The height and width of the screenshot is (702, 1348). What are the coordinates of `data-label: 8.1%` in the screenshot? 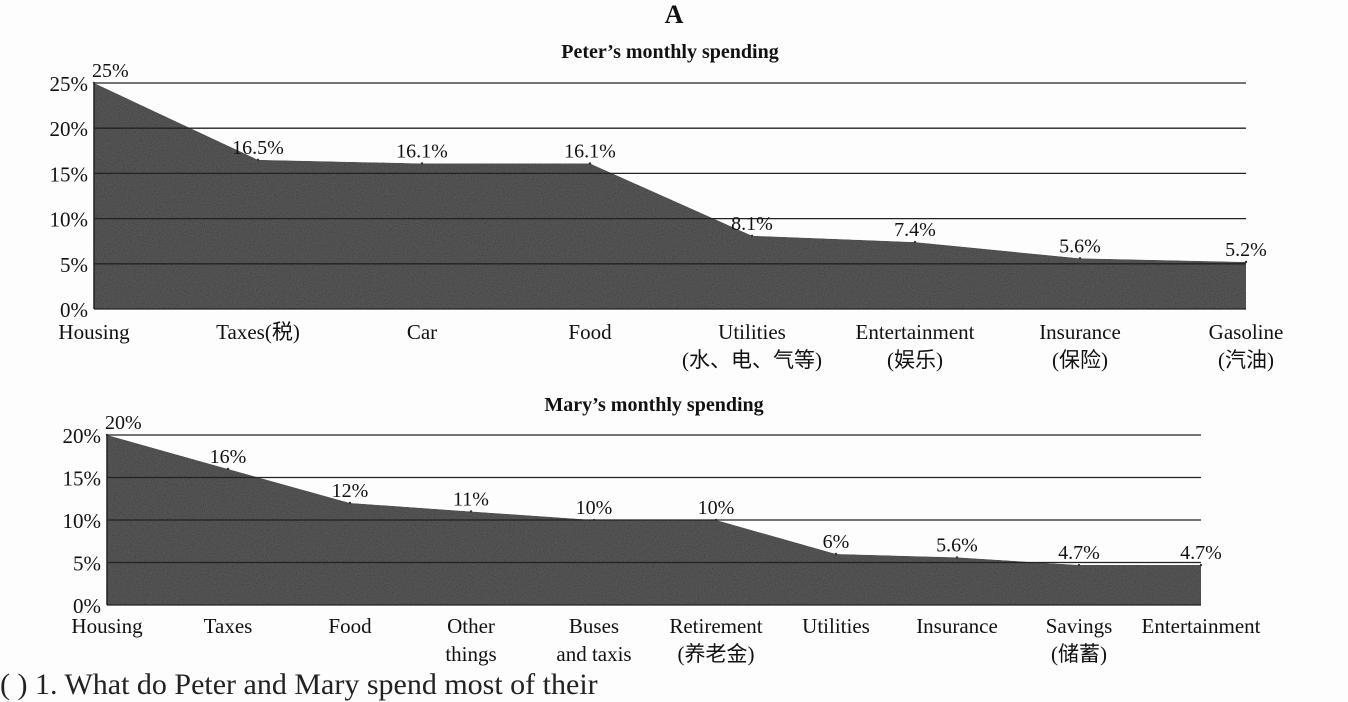 It's located at (752, 224).